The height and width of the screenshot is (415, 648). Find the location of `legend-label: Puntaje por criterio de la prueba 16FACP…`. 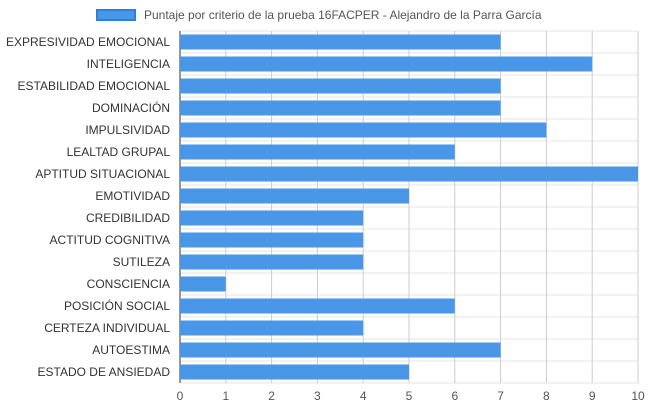

legend-label: Puntaje por criterio de la prueba 16FACP… is located at coordinates (343, 15).